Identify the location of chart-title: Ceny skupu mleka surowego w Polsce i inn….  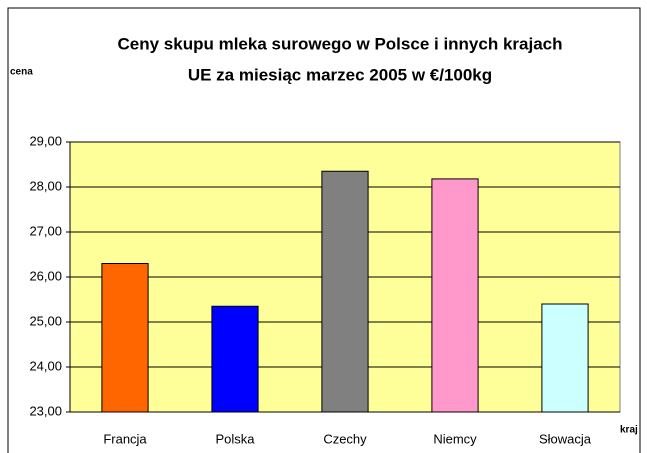
(340, 43).